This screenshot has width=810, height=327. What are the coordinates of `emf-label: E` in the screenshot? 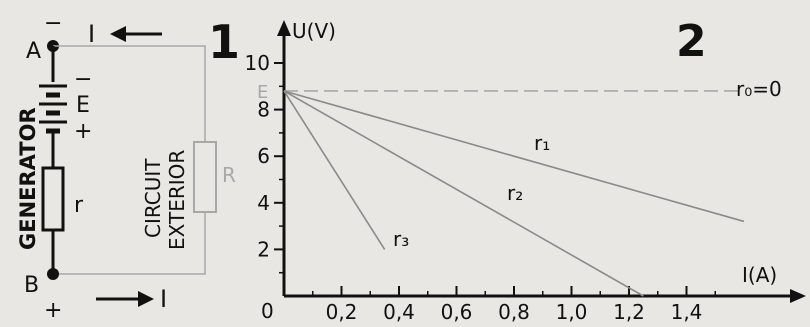 It's located at (83, 105).